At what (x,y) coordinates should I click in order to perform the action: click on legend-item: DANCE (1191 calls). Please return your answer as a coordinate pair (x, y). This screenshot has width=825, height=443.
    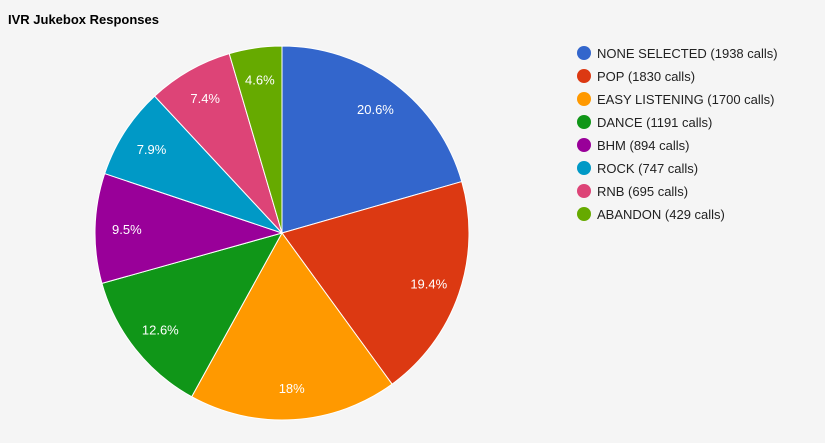
    Looking at the image, I should click on (654, 122).